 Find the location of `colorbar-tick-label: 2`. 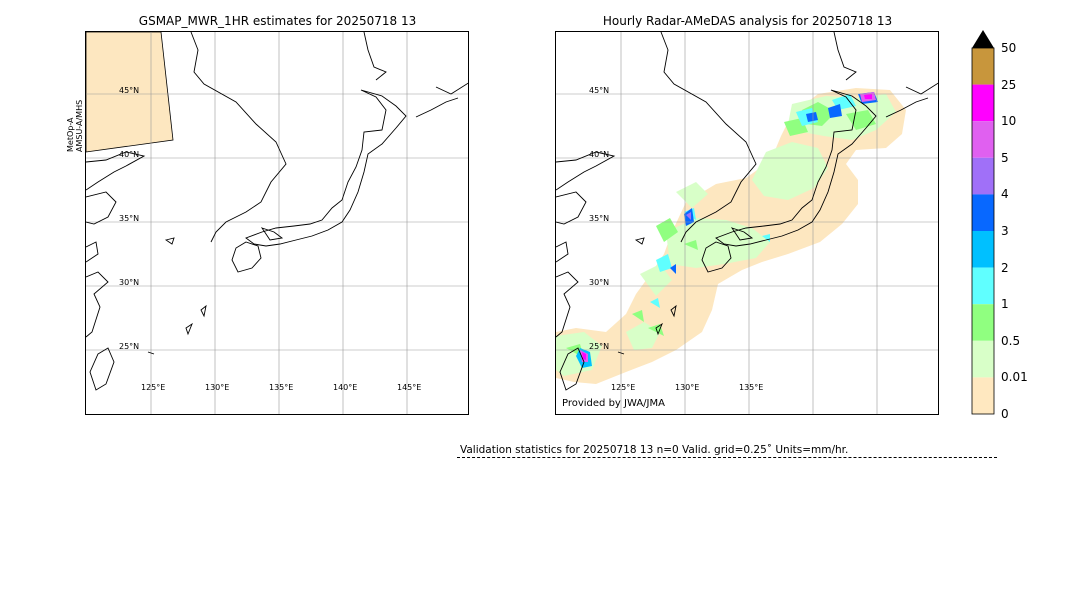

colorbar-tick-label: 2 is located at coordinates (1005, 267).